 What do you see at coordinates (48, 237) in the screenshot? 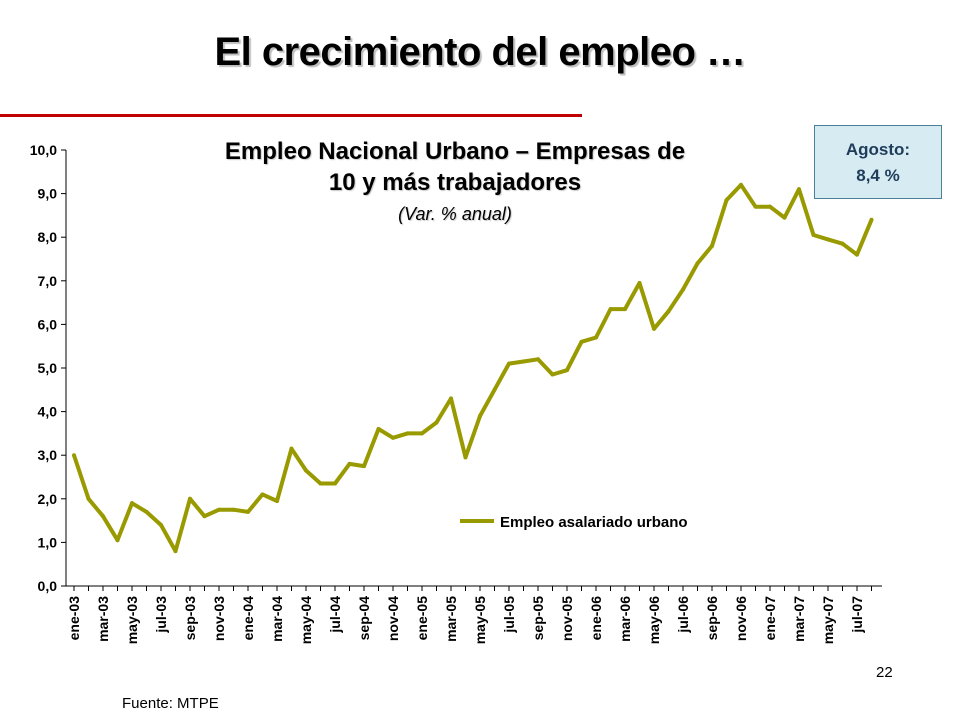
I see `y-tick-label: 8,0` at bounding box center [48, 237].